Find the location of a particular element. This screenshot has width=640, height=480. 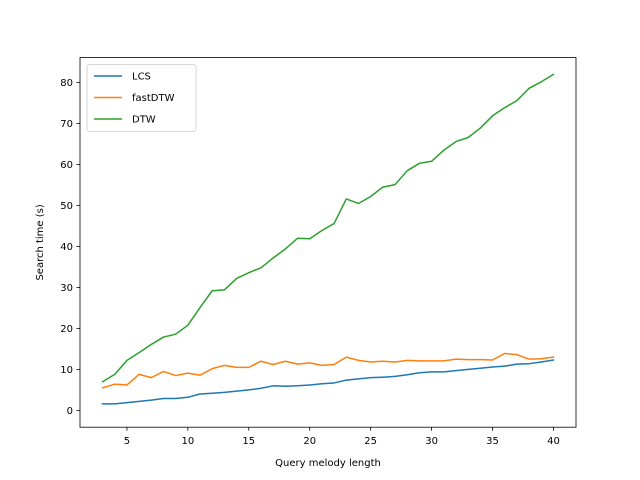

legend-label-fastdtw: fastDTW is located at coordinates (153, 98).